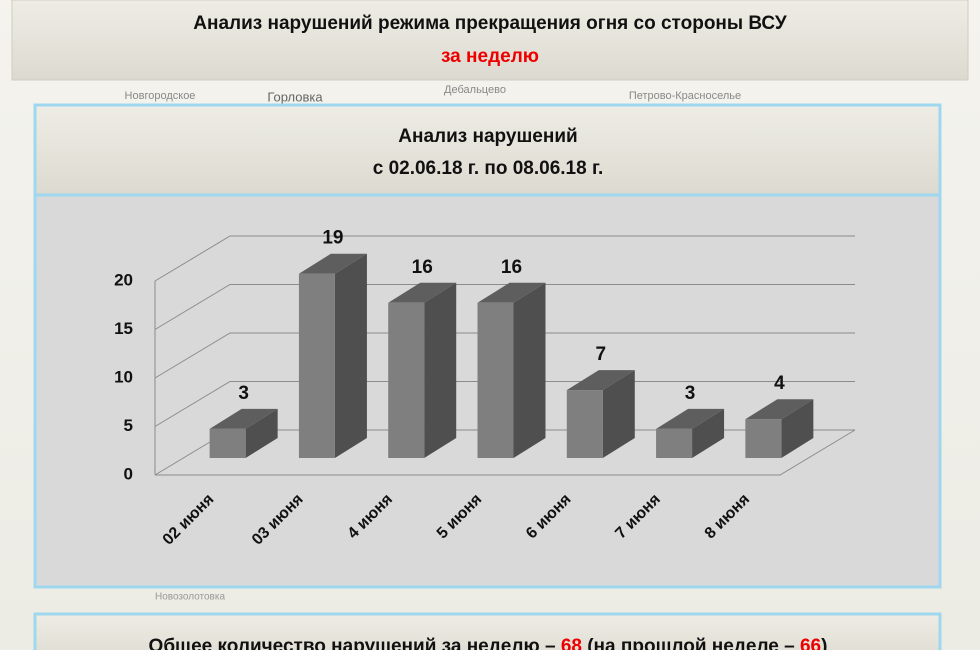 Image resolution: width=980 pixels, height=650 pixels. I want to click on y-tick-label: 20, so click(123, 279).